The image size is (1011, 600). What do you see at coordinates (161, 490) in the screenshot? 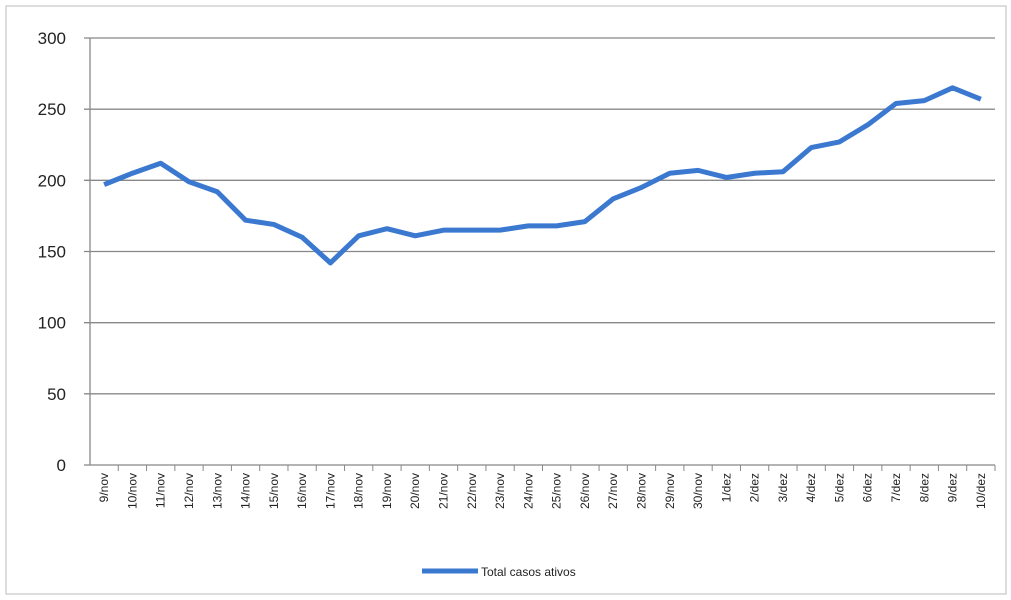
I see `x-tick-label: 11/nov` at bounding box center [161, 490].